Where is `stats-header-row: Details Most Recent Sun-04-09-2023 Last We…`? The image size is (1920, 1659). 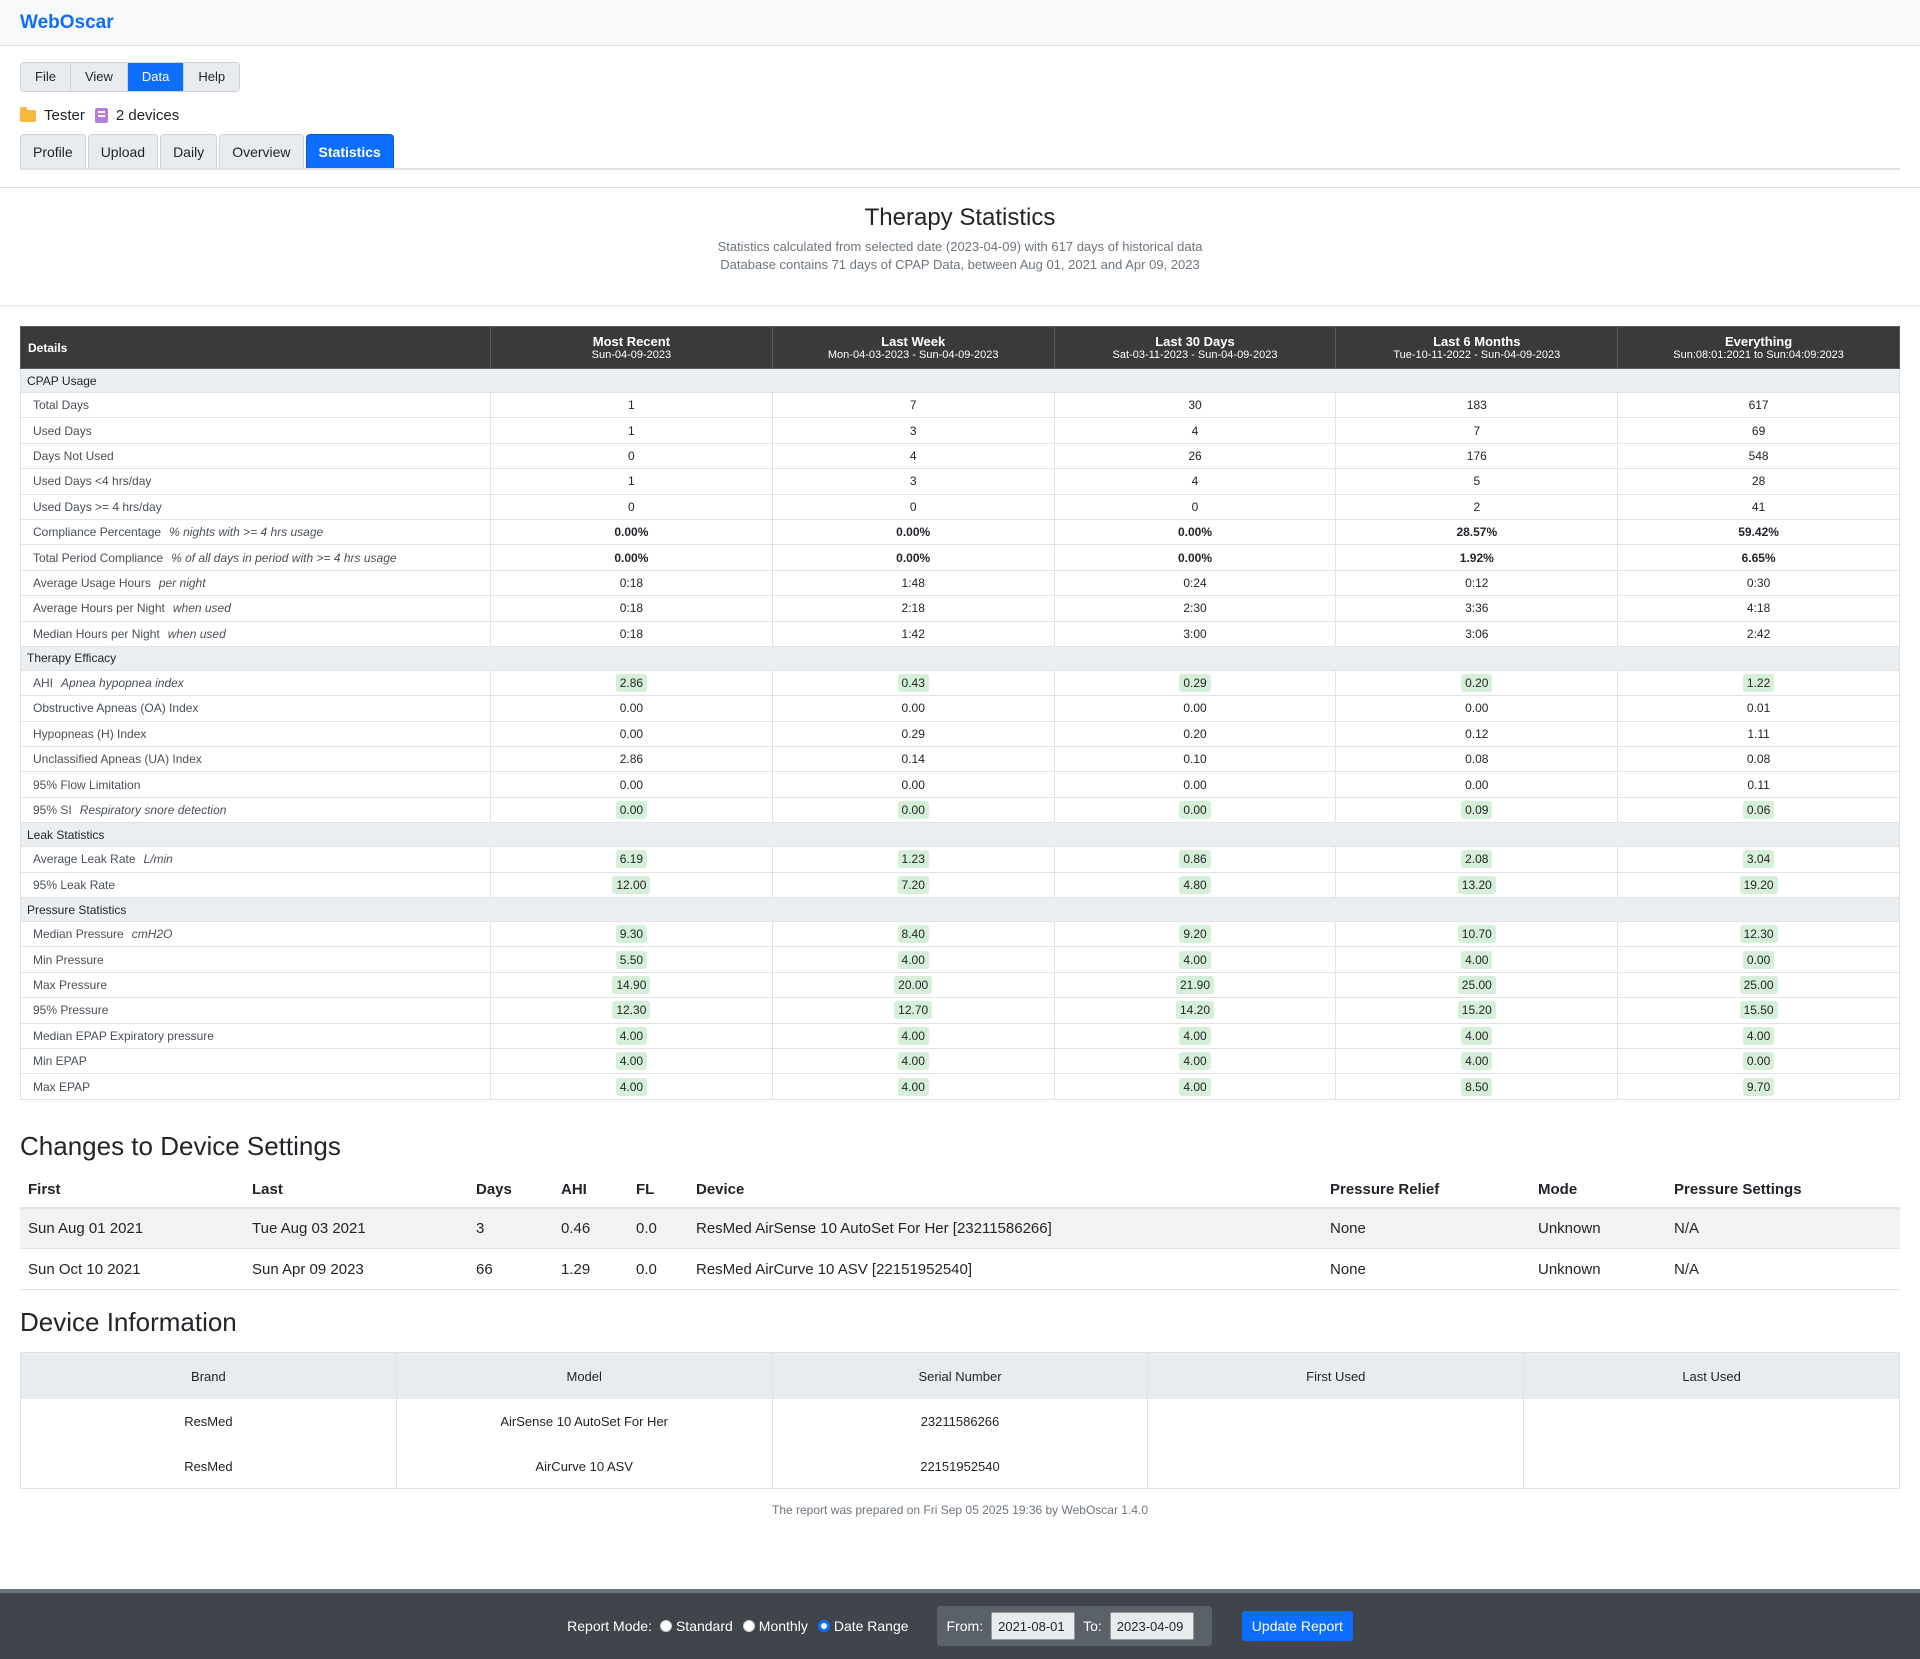
stats-header-row: Details Most Recent Sun-04-09-2023 Last We… is located at coordinates (960, 347).